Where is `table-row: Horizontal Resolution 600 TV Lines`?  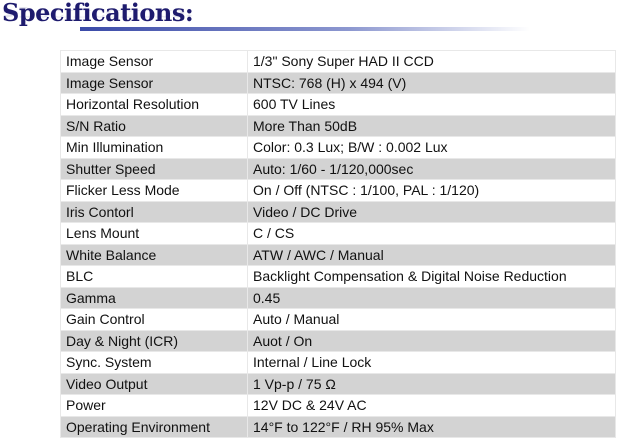
table-row: Horizontal Resolution 600 TV Lines is located at coordinates (338, 104).